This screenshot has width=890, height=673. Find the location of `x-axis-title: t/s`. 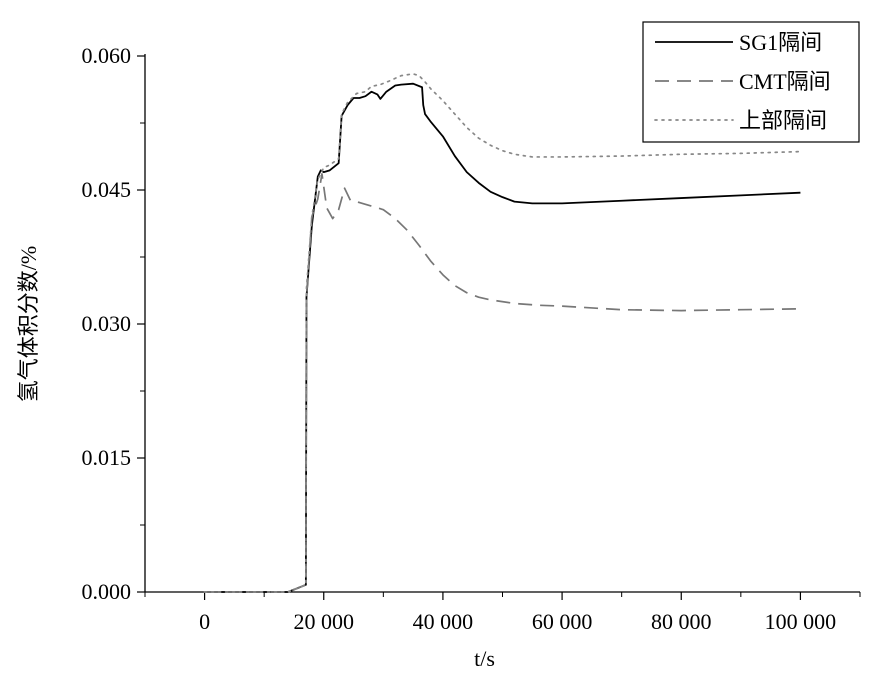

x-axis-title: t/s is located at coordinates (484, 658).